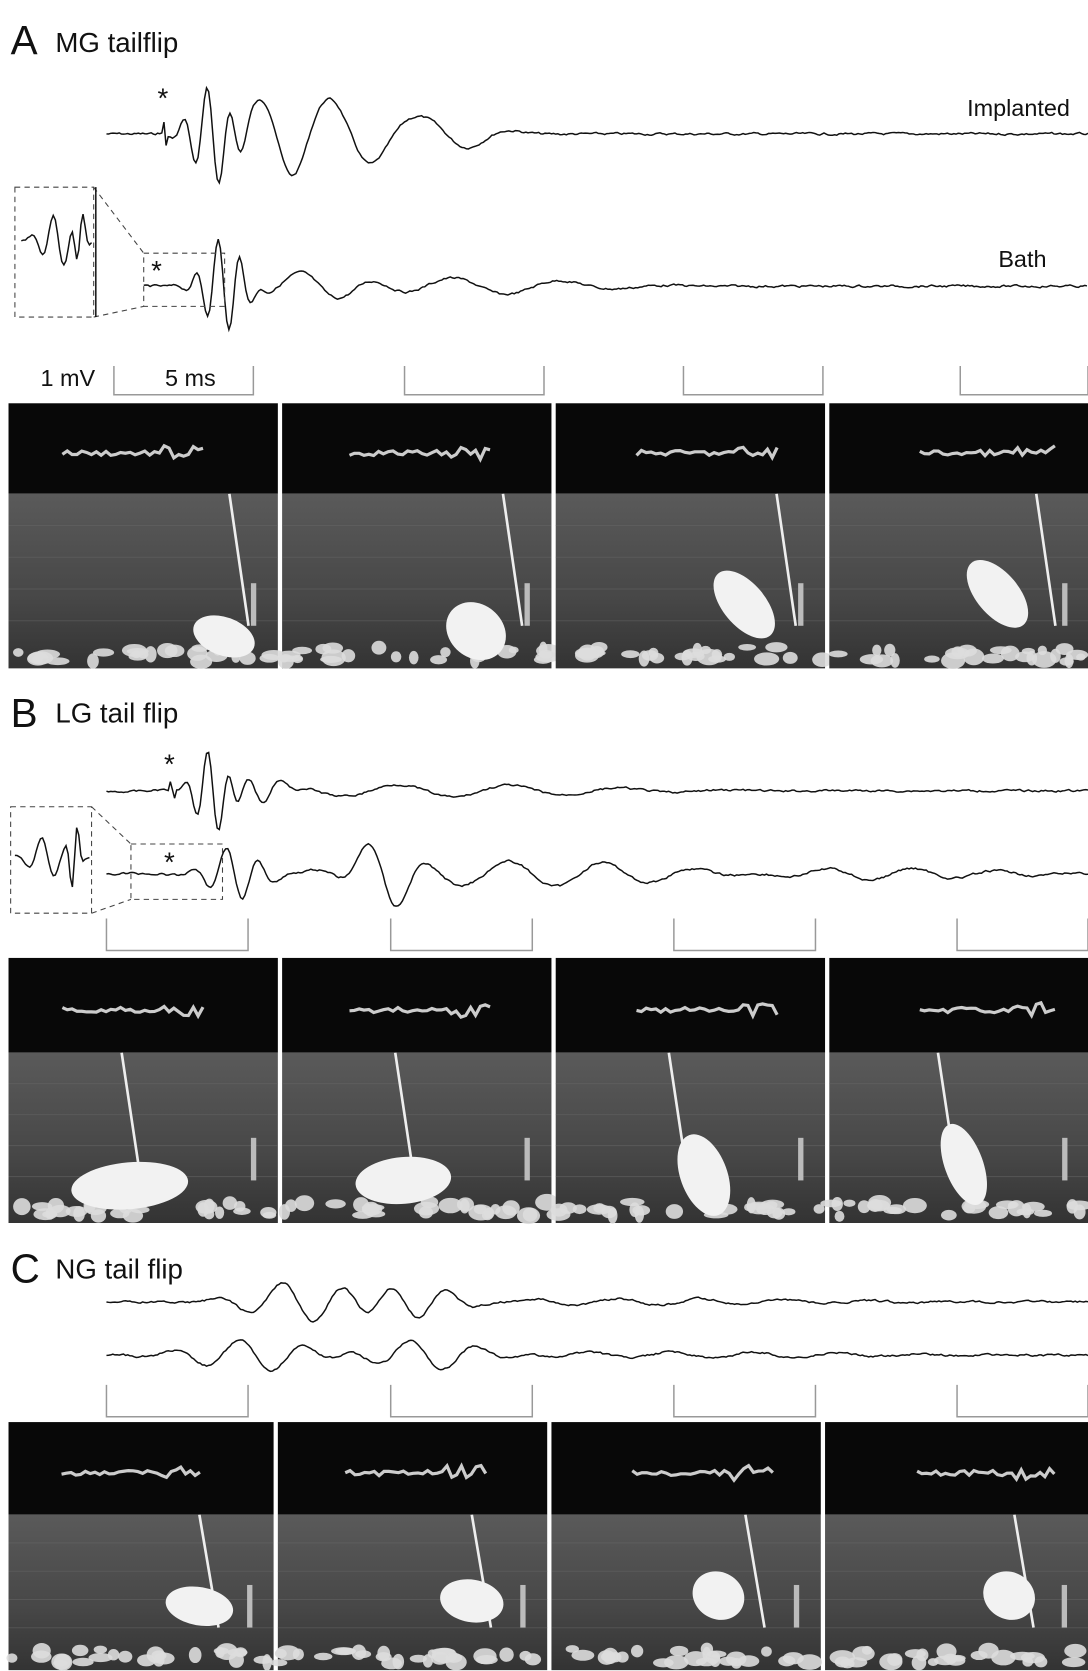 This screenshot has width=1088, height=1671. Describe the element at coordinates (111, 860) in the screenshot. I see `zoom-line` at that location.